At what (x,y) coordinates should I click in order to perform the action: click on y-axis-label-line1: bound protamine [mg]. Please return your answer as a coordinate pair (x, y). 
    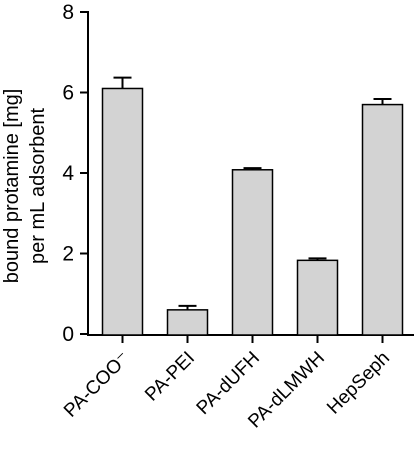
    Looking at the image, I should click on (12, 186).